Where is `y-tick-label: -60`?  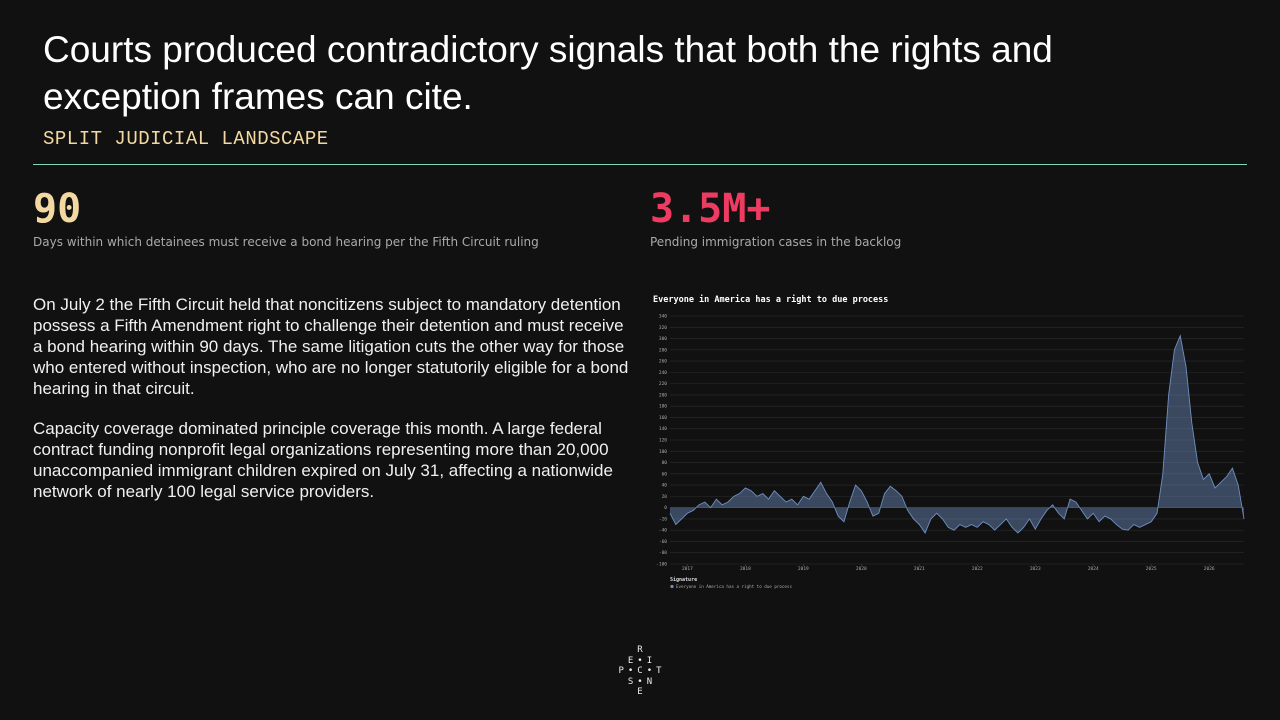
y-tick-label: -60 is located at coordinates (663, 542).